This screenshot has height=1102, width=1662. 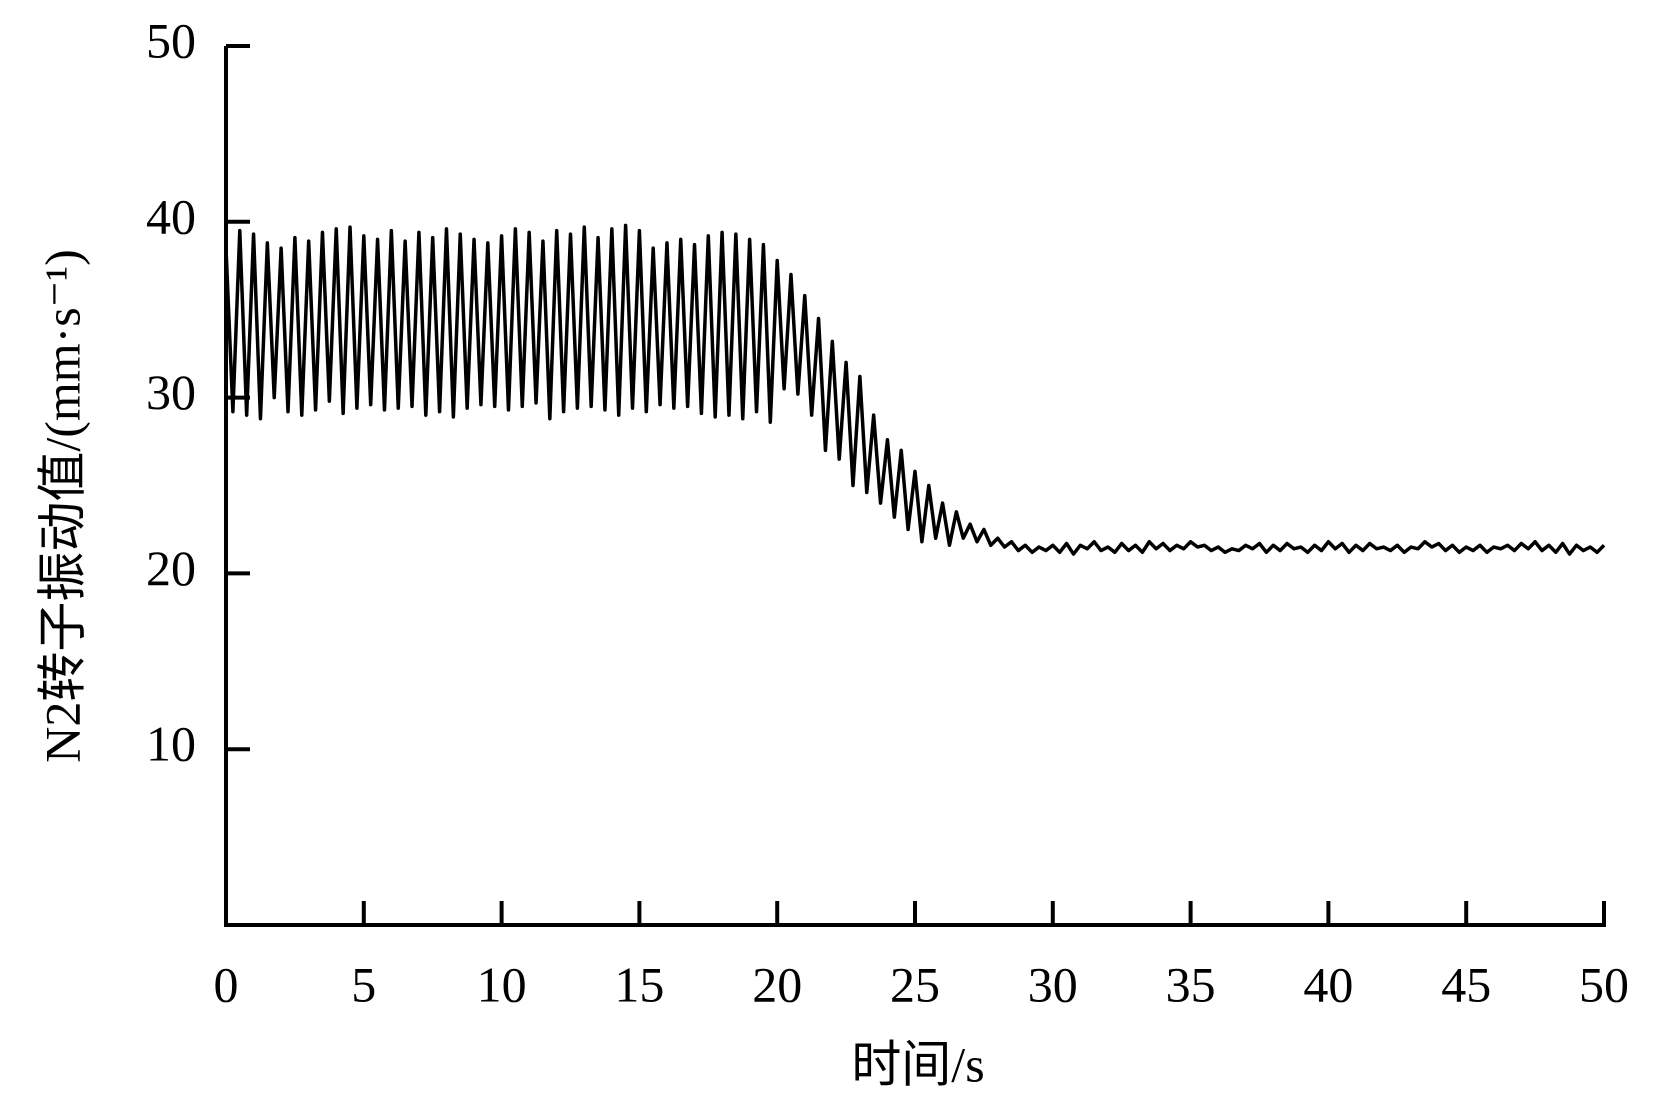 What do you see at coordinates (171, 40) in the screenshot?
I see `y-tick-label: 50` at bounding box center [171, 40].